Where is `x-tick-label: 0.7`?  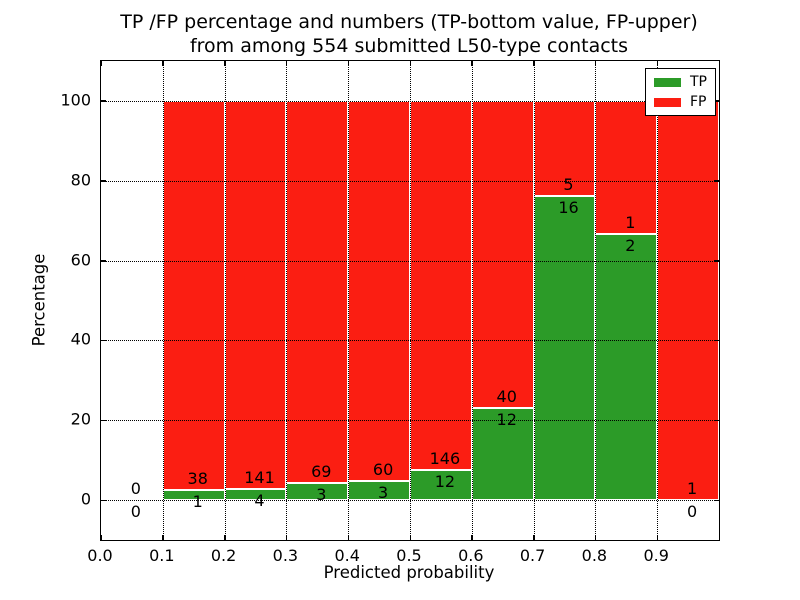 x-tick-label: 0.7 is located at coordinates (532, 555).